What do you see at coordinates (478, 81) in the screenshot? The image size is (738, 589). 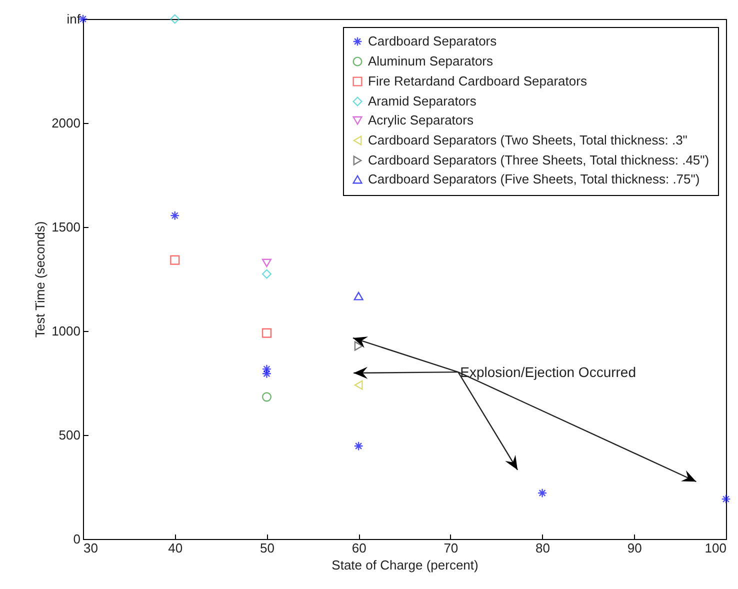 I see `legend-label: Fire Retardand Cardboard Separators` at bounding box center [478, 81].